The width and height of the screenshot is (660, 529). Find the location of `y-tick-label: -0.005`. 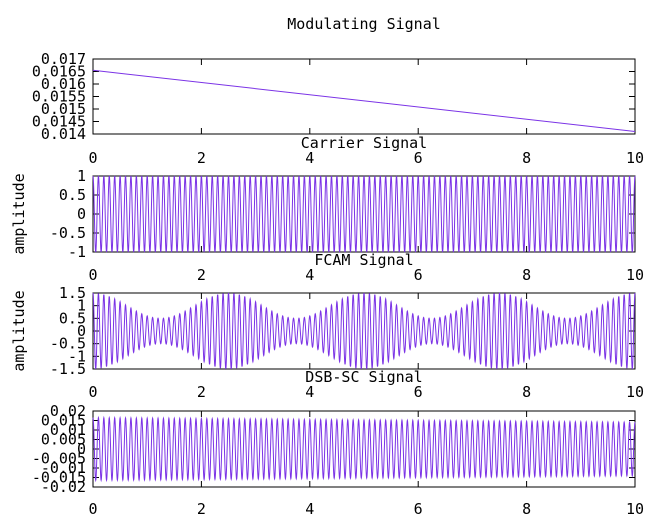

y-tick-label: -0.005 is located at coordinates (59, 459).